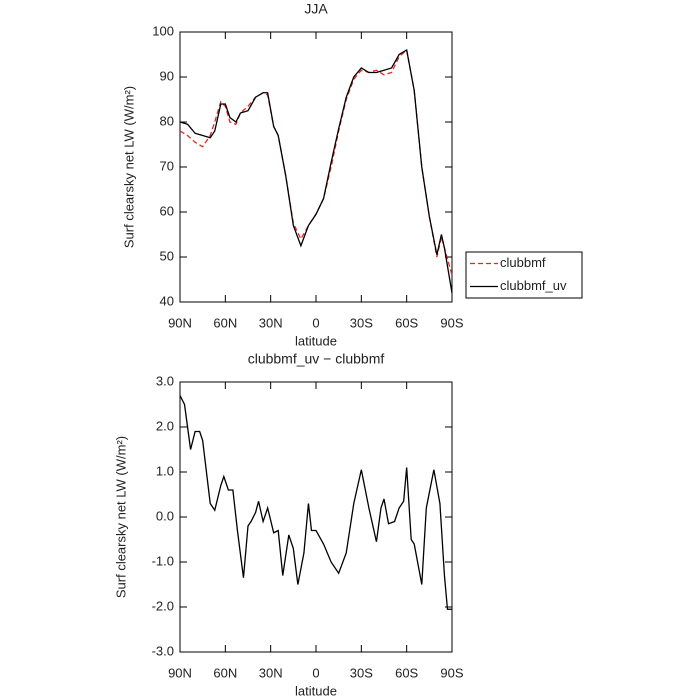 The width and height of the screenshot is (700, 700). What do you see at coordinates (163, 30) in the screenshot?
I see `y-tick-label: 100` at bounding box center [163, 30].